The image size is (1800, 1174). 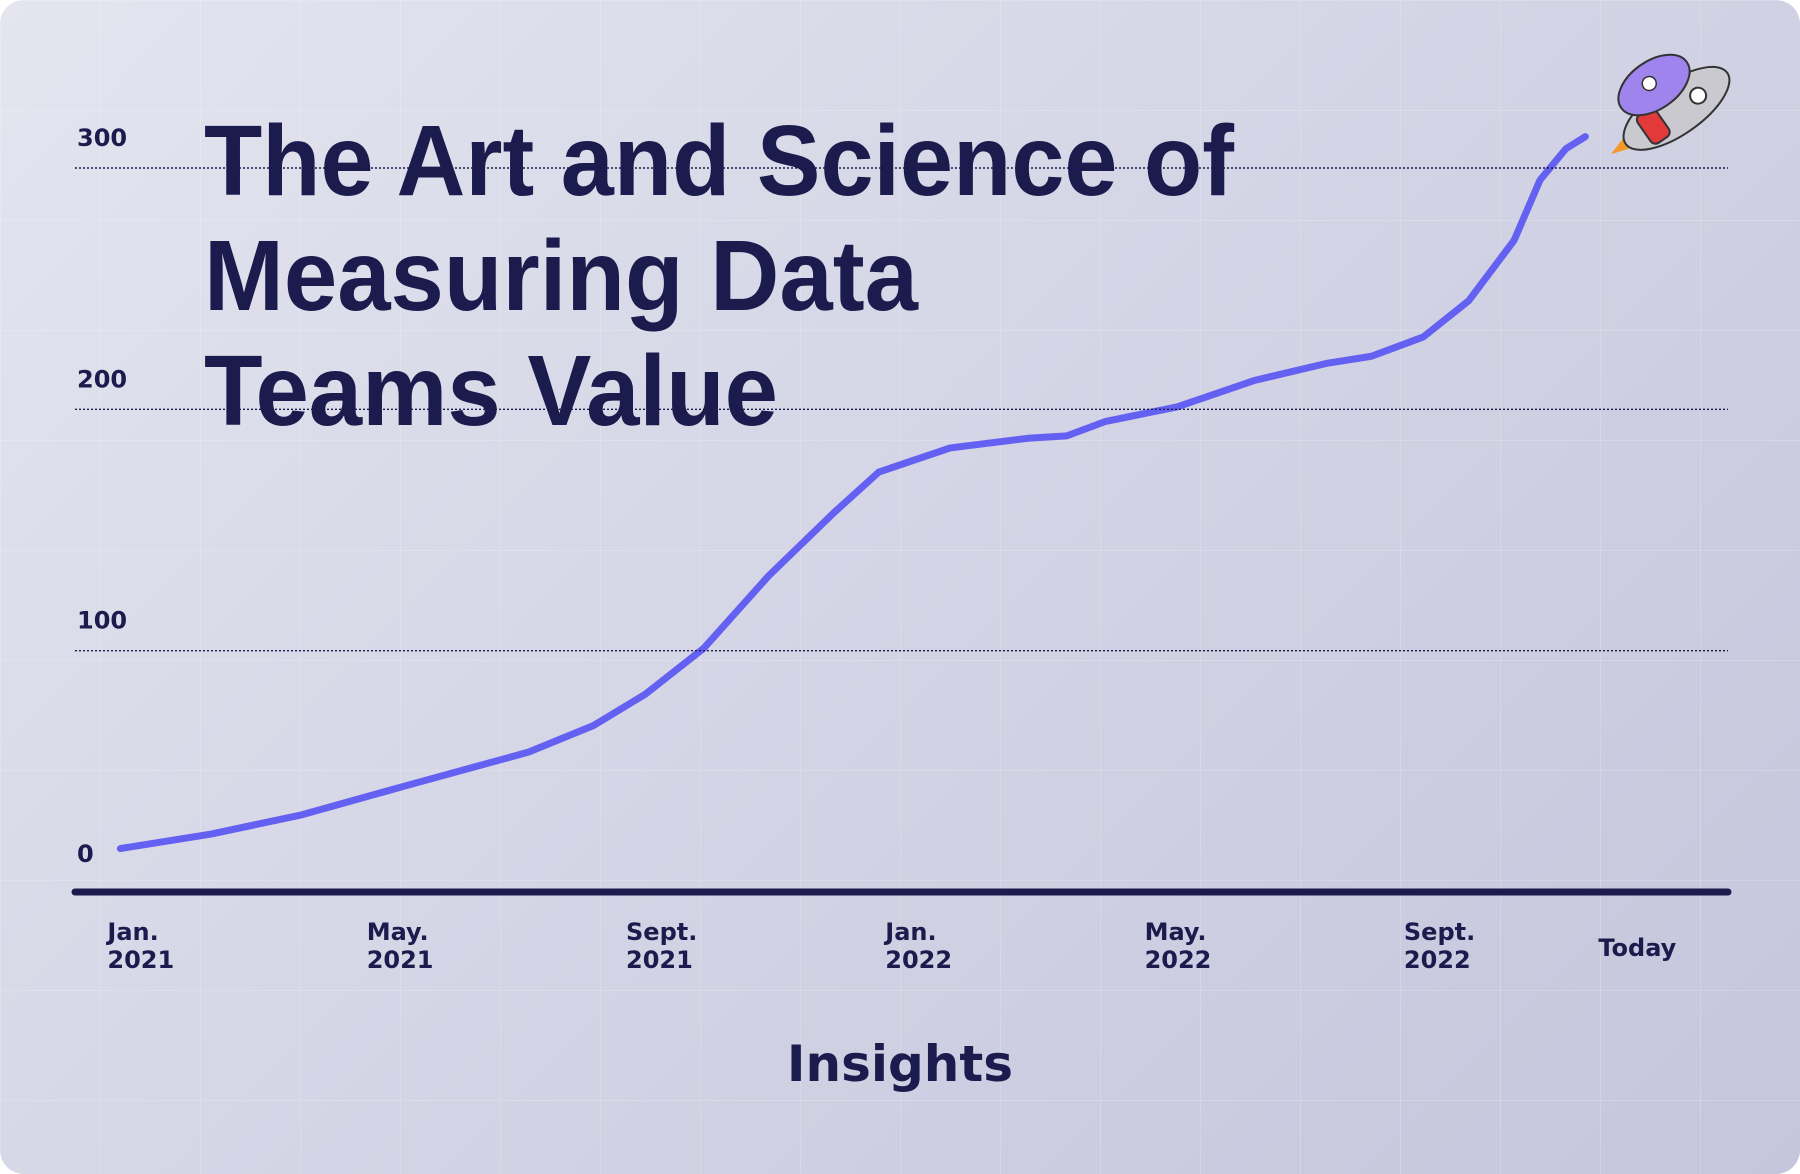 What do you see at coordinates (1637, 948) in the screenshot?
I see `x-tick-label: Today` at bounding box center [1637, 948].